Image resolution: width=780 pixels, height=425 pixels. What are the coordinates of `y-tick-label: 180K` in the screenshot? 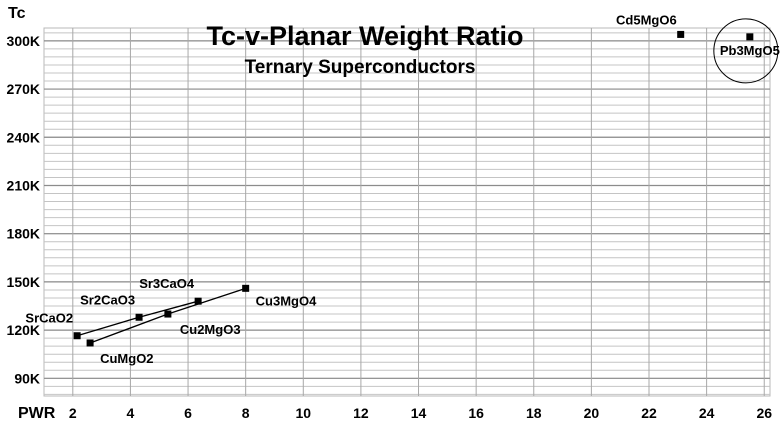 It's located at (23, 234).